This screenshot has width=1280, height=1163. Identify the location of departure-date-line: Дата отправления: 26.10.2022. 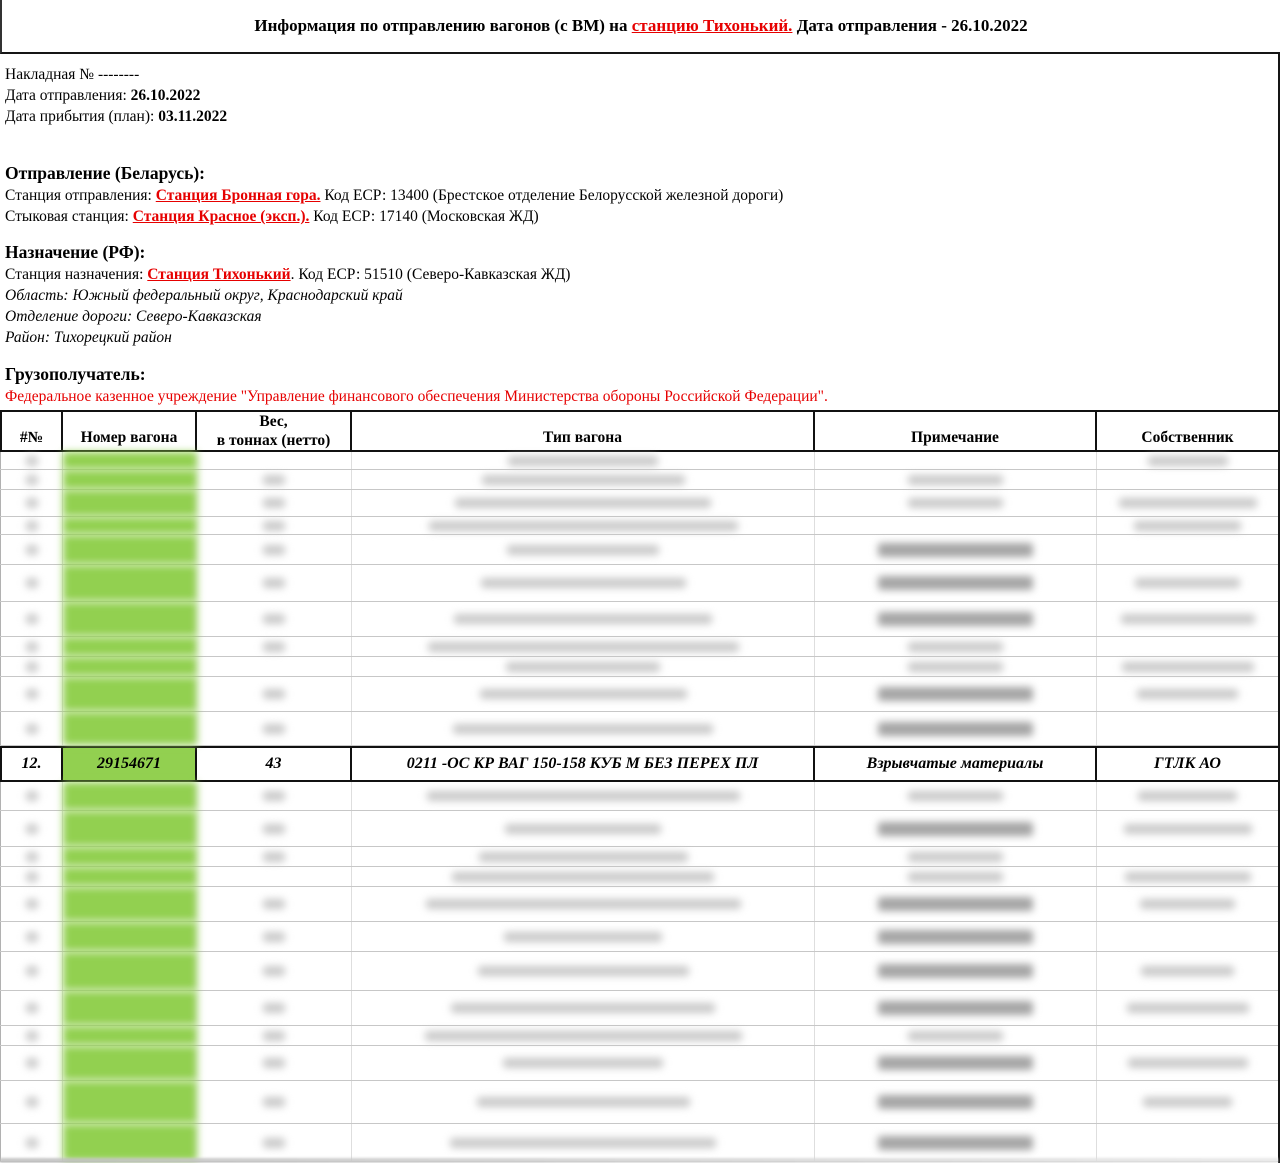
(636, 95).